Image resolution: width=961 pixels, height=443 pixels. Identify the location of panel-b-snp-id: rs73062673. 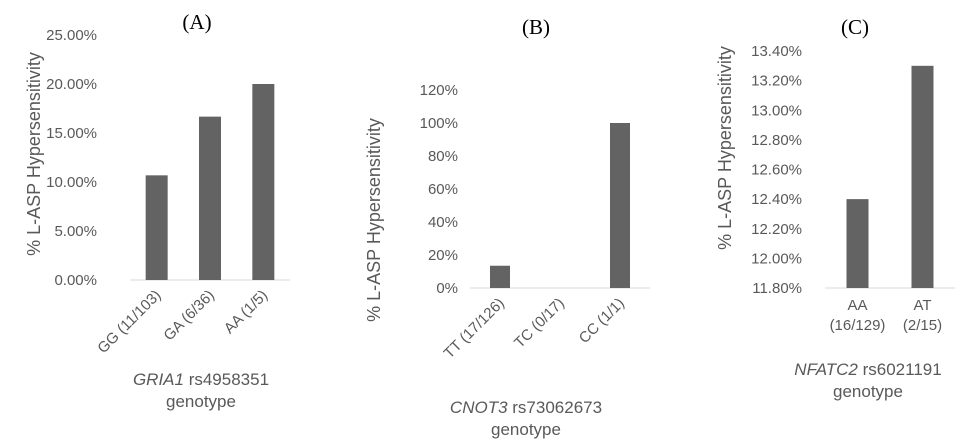
(555, 407).